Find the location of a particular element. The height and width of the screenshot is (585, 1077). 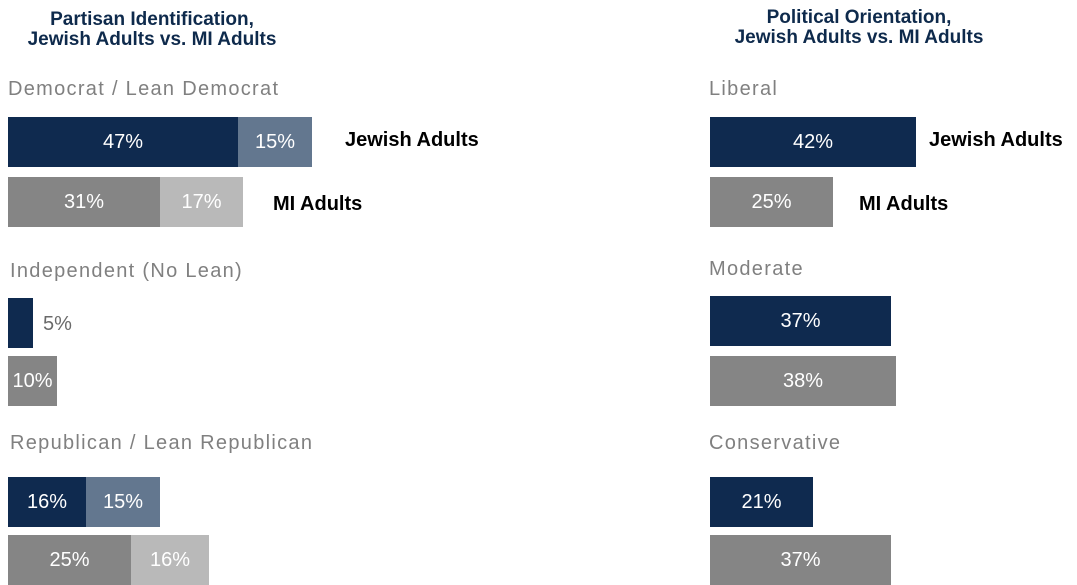

bar-row is located at coordinates (20, 323).